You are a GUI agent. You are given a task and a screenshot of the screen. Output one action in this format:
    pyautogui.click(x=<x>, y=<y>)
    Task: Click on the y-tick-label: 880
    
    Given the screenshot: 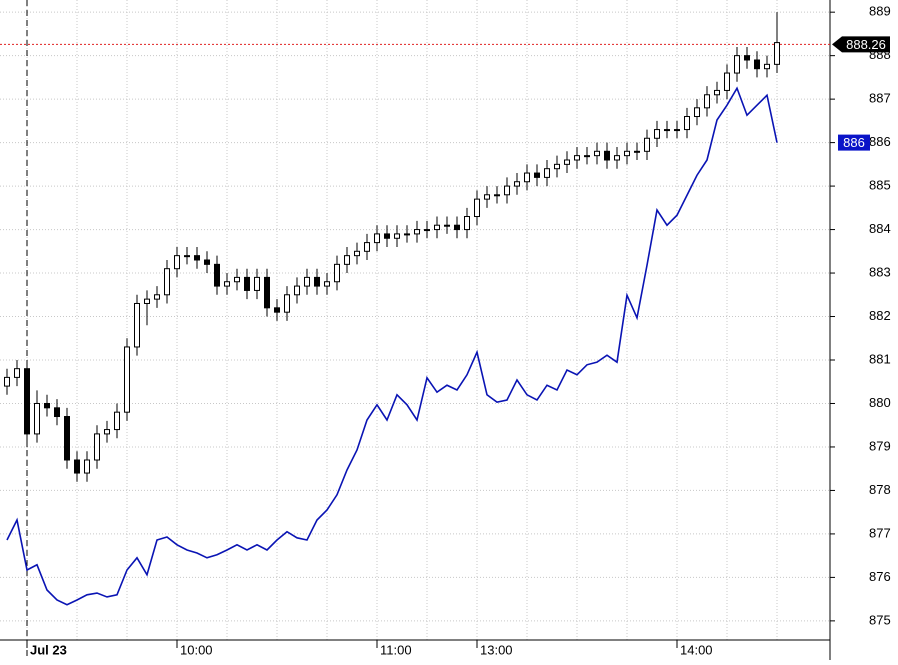 What is the action you would take?
    pyautogui.click(x=880, y=402)
    